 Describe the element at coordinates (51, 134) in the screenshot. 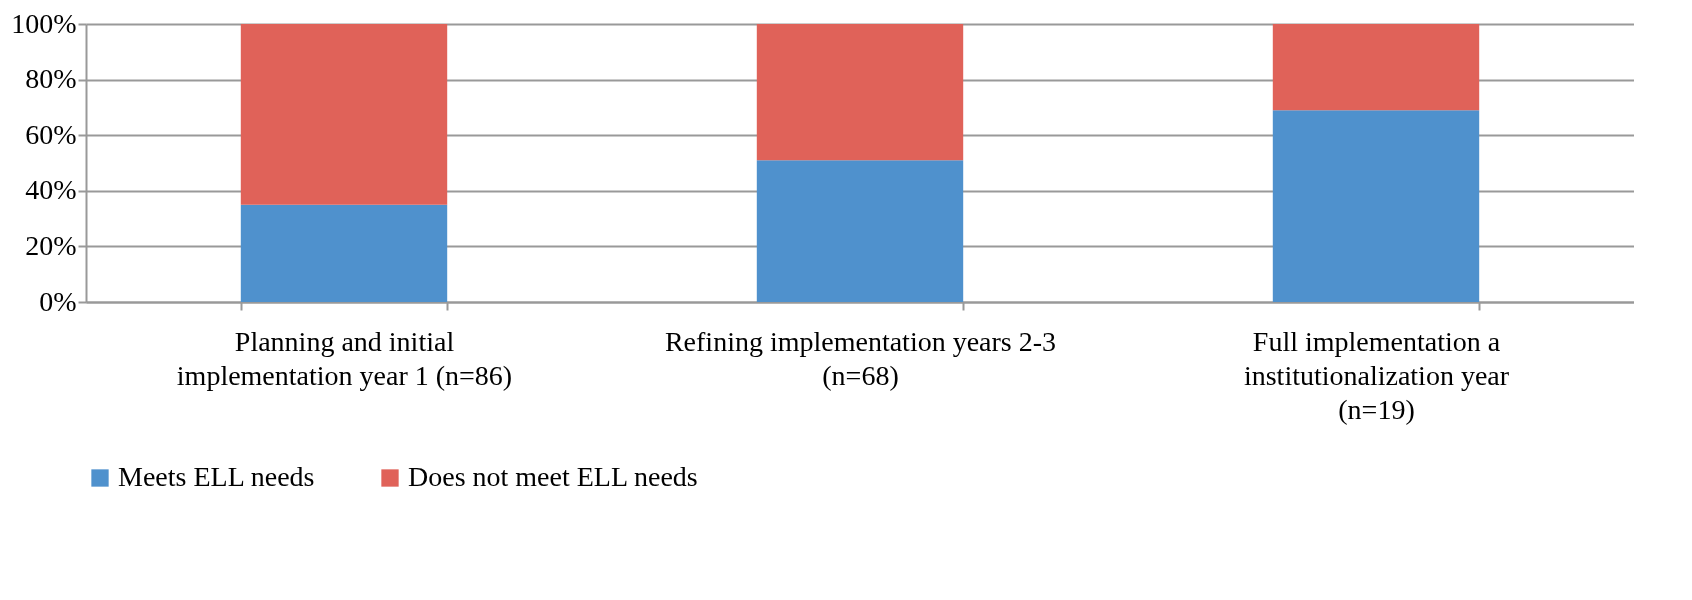

I see `y-tick-label: 60%` at that location.